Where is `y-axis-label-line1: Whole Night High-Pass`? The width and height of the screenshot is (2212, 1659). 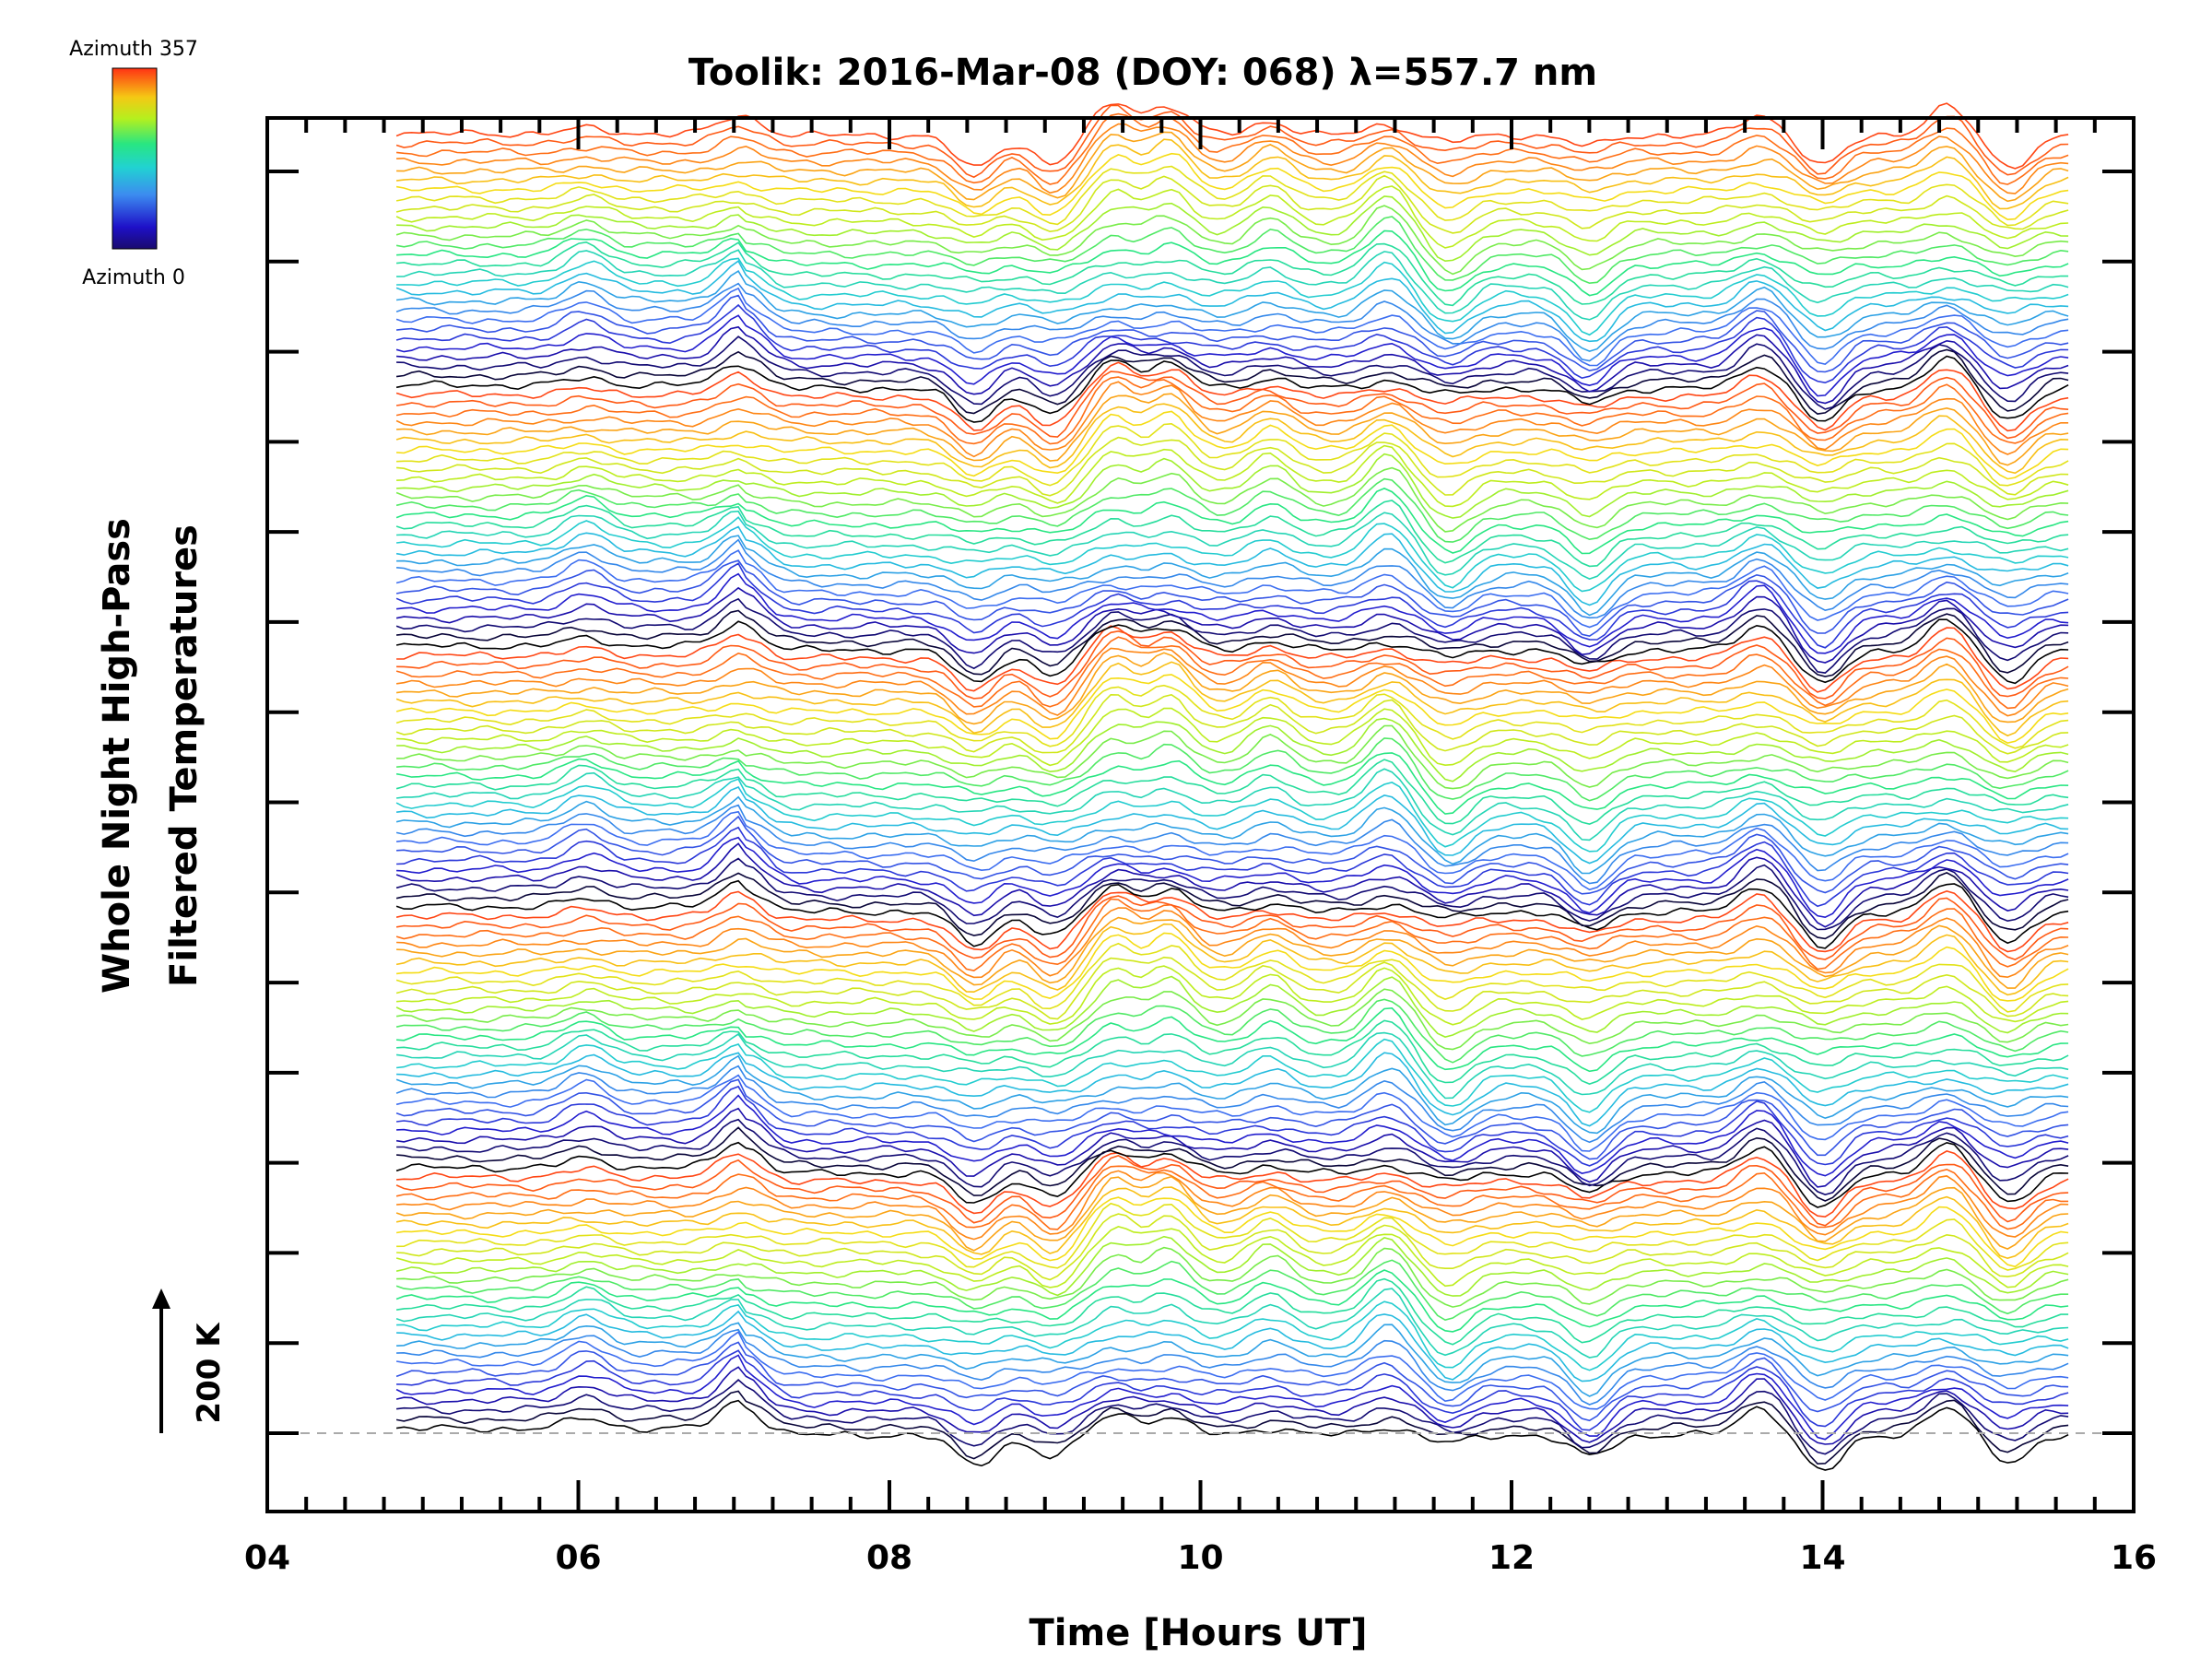
y-axis-label-line1: Whole Night High-Pass is located at coordinates (117, 756).